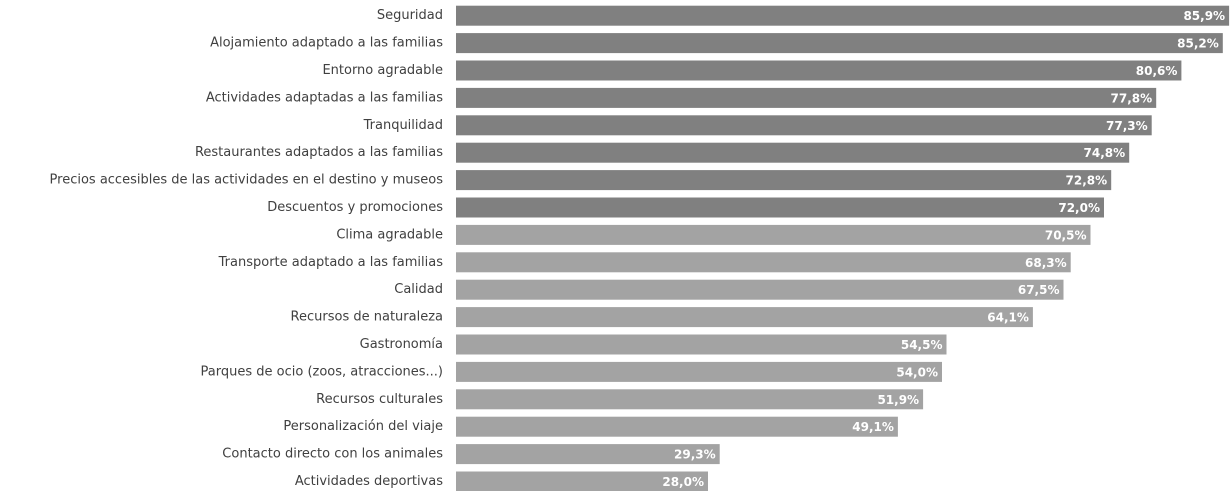 This screenshot has height=491, width=1230. Describe the element at coordinates (1039, 290) in the screenshot. I see `value-label: 67,5%` at that location.